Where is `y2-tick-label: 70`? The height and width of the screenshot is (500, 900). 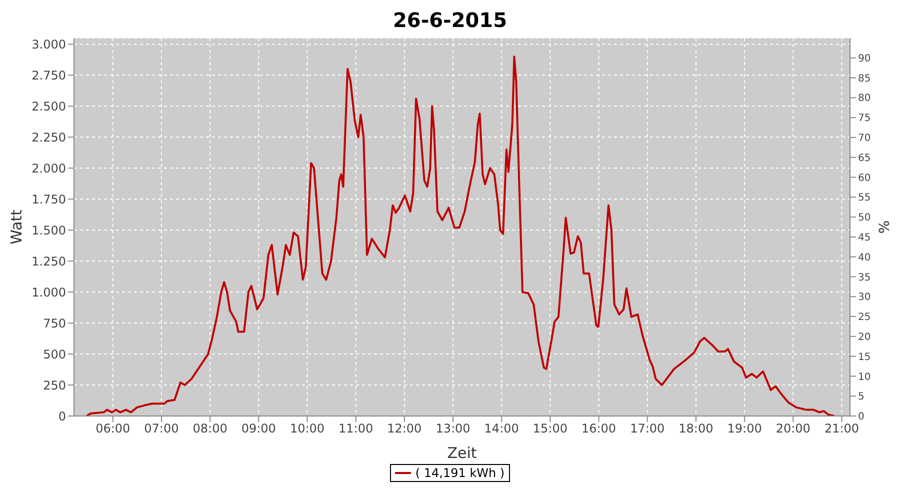 y2-tick-label: 70 is located at coordinates (864, 138).